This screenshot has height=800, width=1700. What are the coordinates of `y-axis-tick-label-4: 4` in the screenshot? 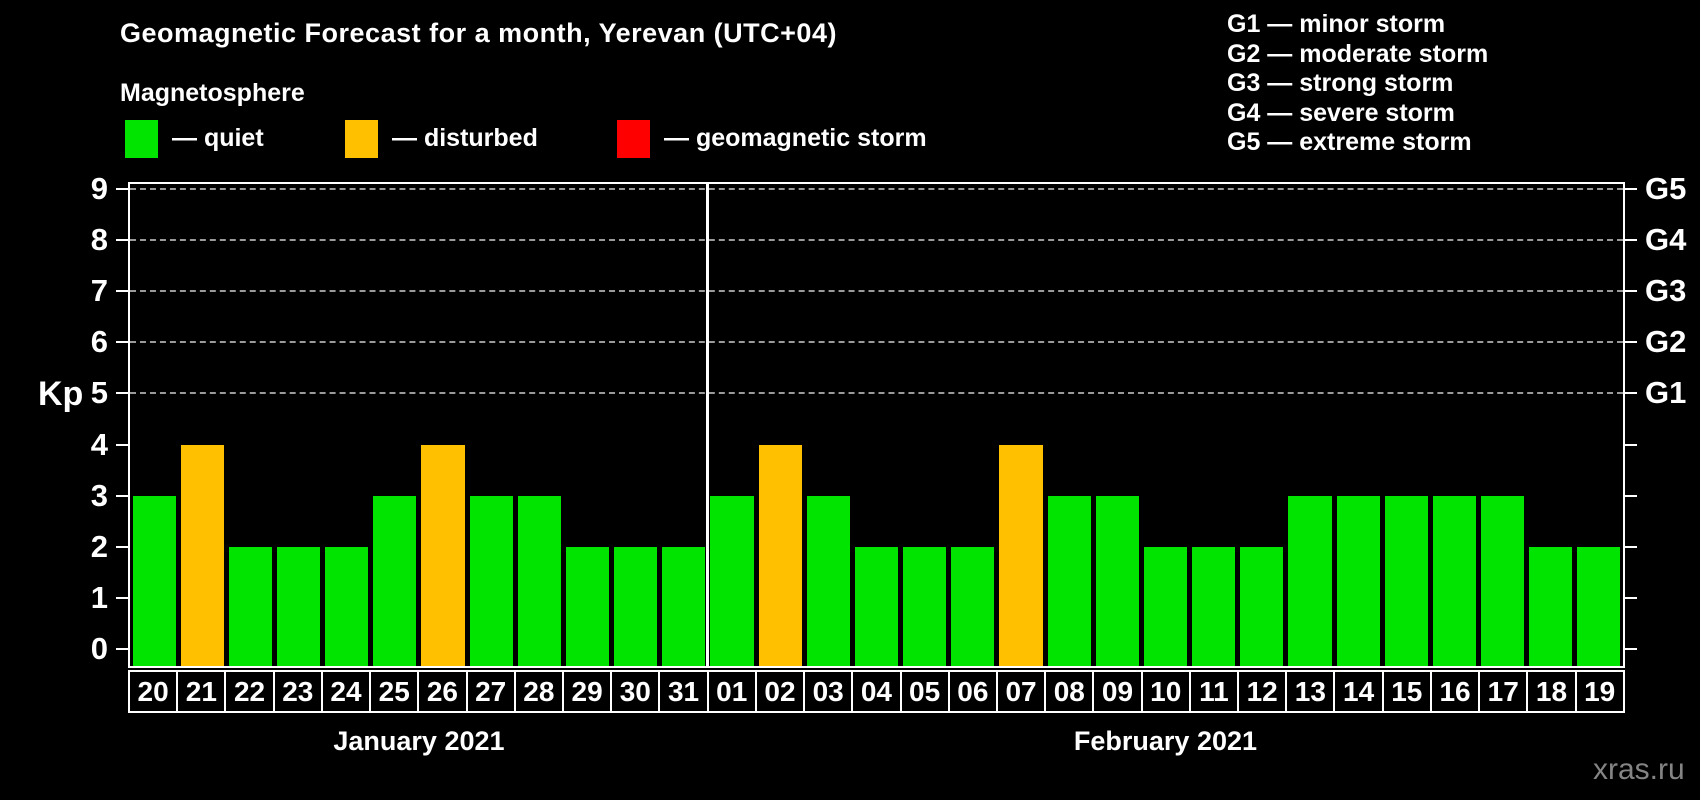 It's located at (99, 444).